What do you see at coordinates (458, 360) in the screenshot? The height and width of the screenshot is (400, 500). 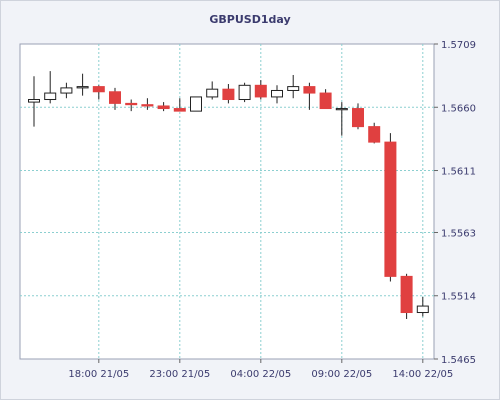 I see `y-tick-label: 1.5465` at bounding box center [458, 360].